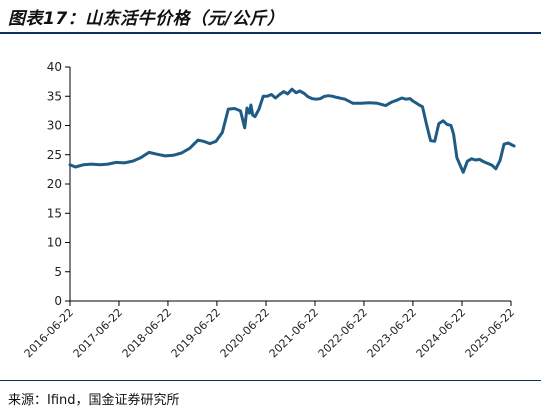 The height and width of the screenshot is (416, 541). I want to click on source-note: 来源：Ifind，国金证券研究所, so click(94, 400).